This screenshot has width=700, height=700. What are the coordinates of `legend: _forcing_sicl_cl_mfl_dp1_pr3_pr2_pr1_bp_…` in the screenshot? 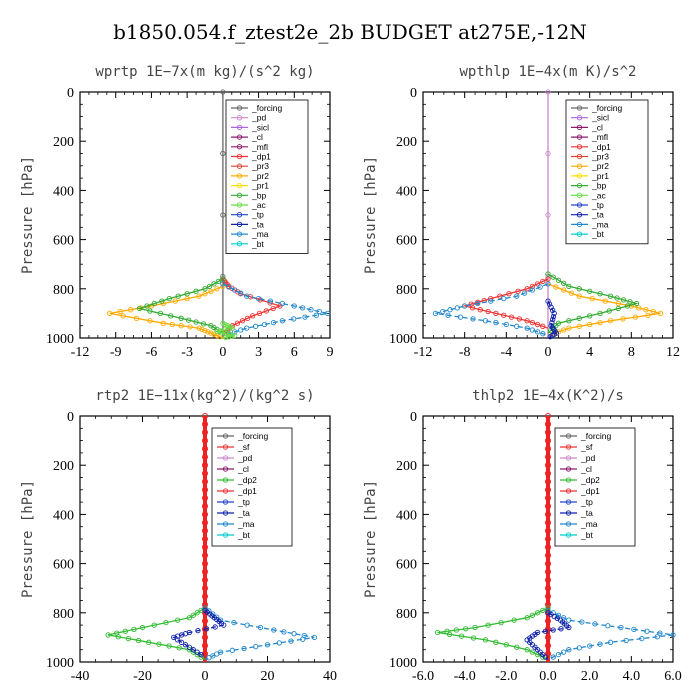 It's located at (607, 172).